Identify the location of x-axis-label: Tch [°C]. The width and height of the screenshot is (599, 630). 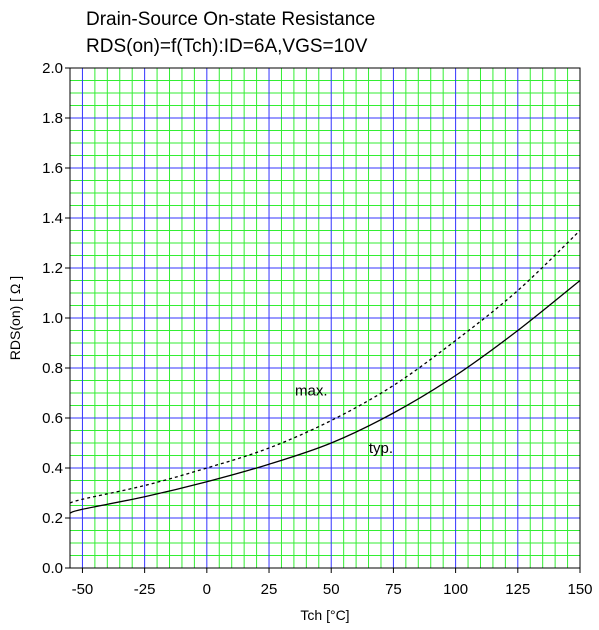
(324, 615).